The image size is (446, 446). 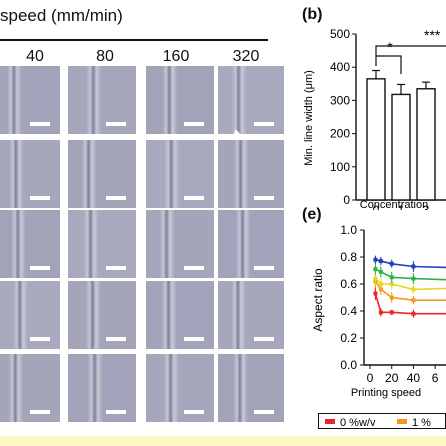 What do you see at coordinates (312, 214) in the screenshot?
I see `panel-e-label: (e)` at bounding box center [312, 214].